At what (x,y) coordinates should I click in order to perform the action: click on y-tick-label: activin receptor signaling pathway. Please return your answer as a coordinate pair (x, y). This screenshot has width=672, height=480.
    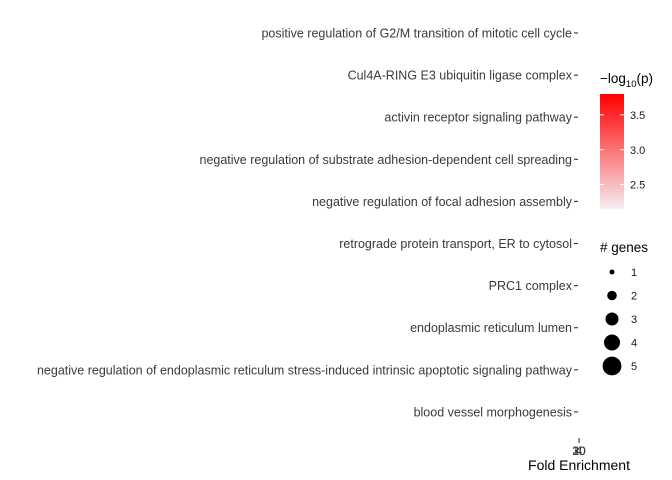
    Looking at the image, I should click on (478, 118).